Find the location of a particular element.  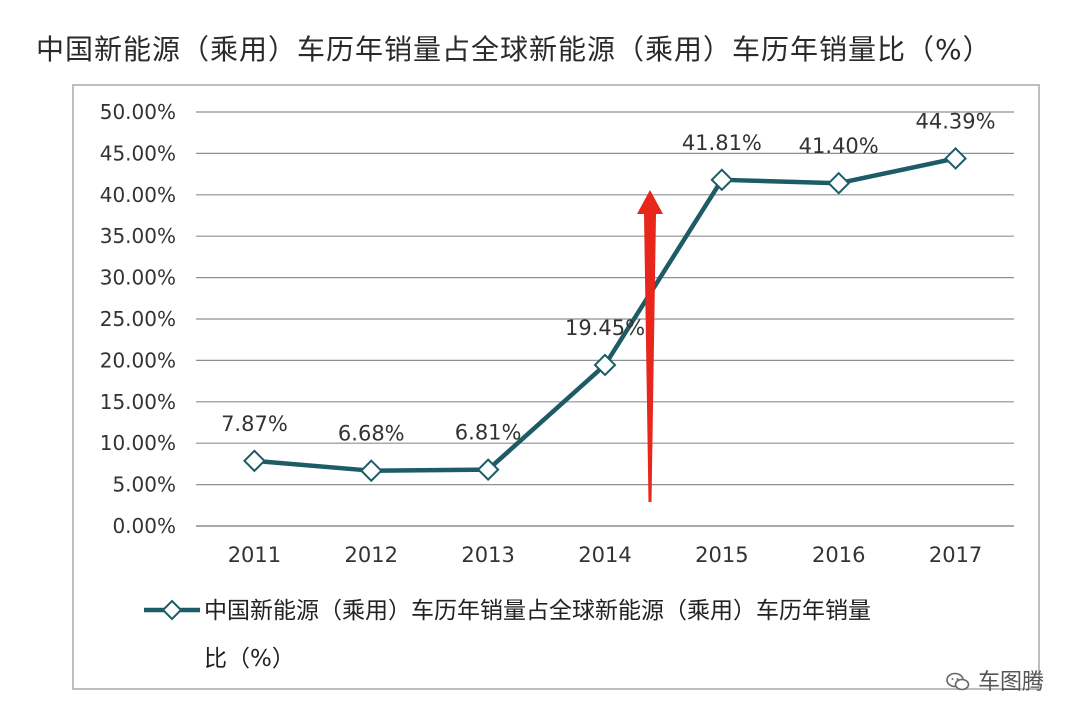

y-tick-label: 50.00% is located at coordinates (138, 112).